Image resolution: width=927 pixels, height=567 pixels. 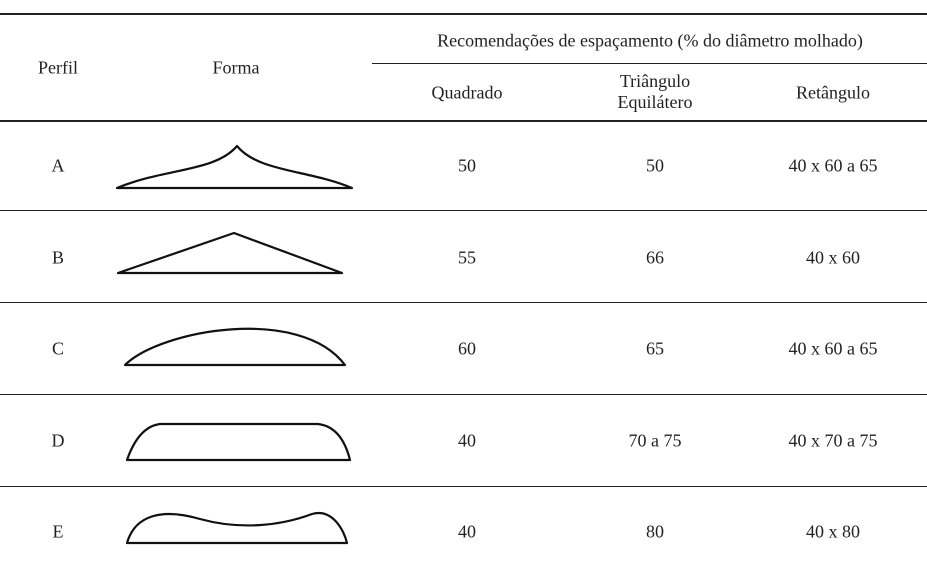 What do you see at coordinates (467, 257) in the screenshot?
I see `cell: 55` at bounding box center [467, 257].